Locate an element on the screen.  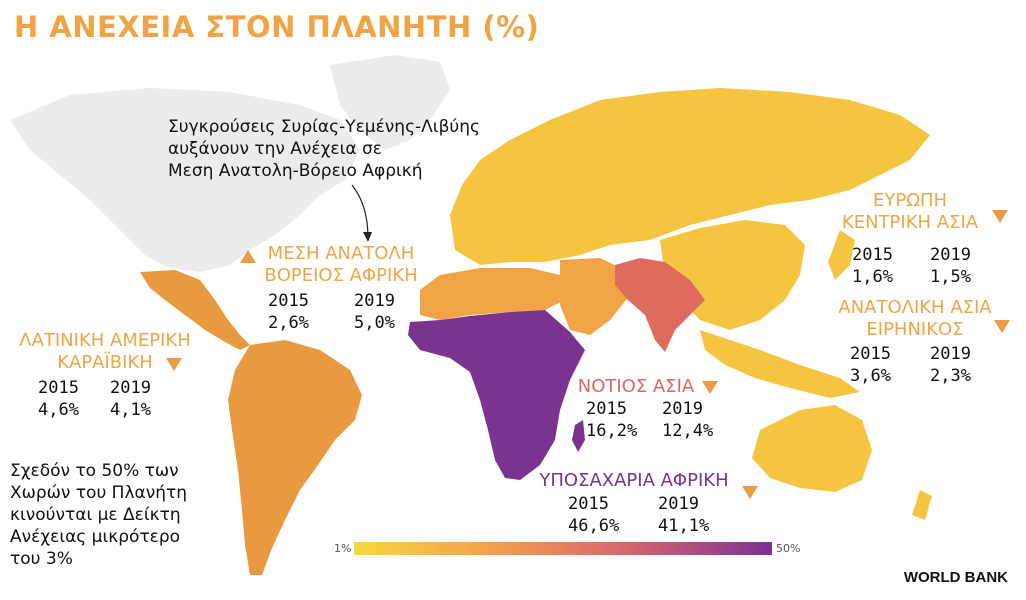
region-stats-europe: 2015 1,6% 2019 1,5% is located at coordinates (927, 266).